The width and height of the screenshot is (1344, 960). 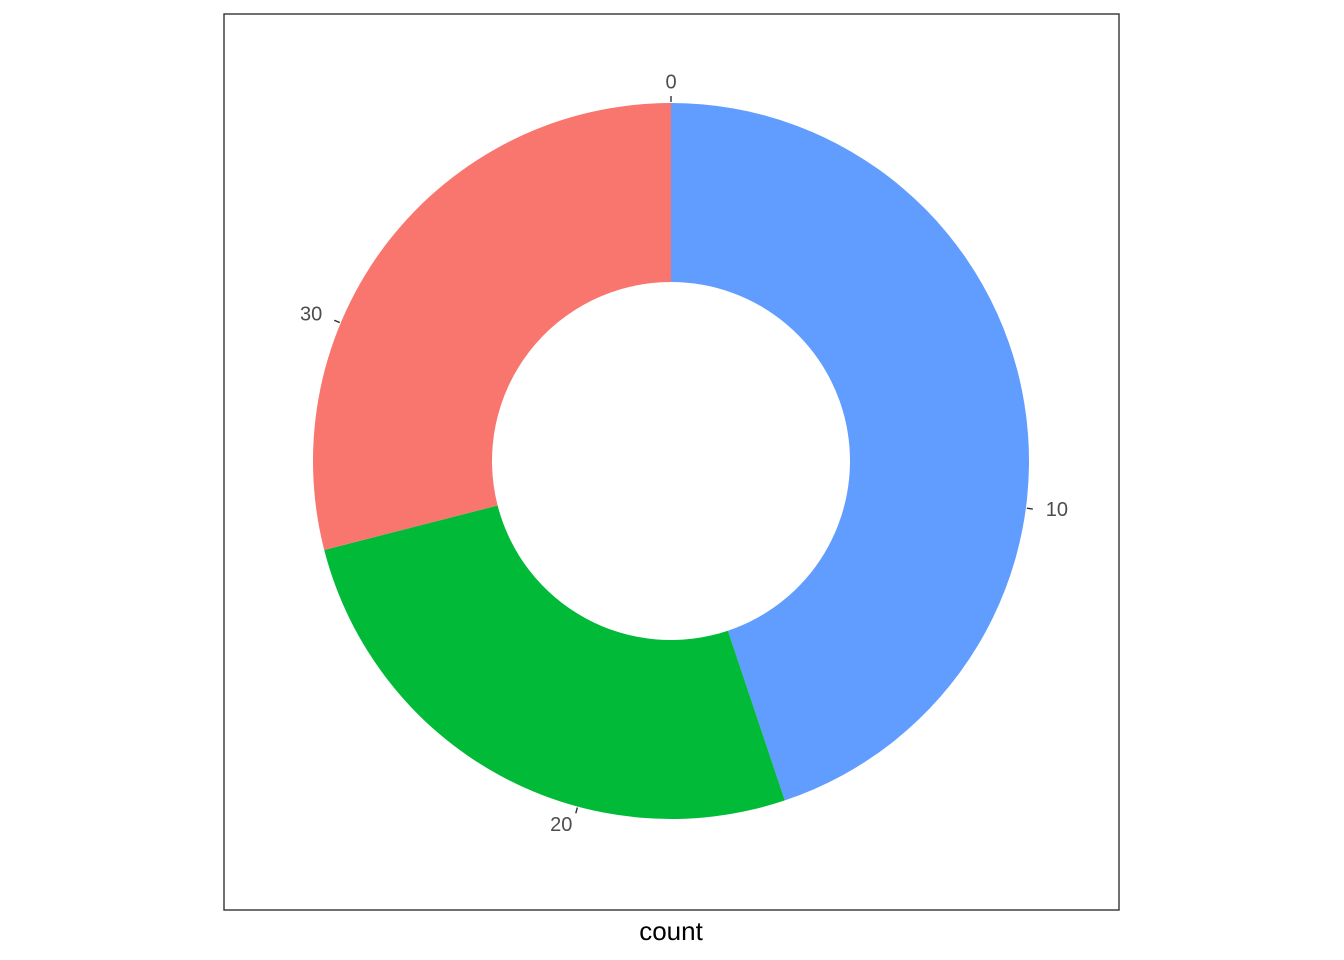 What do you see at coordinates (670, 82) in the screenshot?
I see `r-tick-label-0: 0` at bounding box center [670, 82].